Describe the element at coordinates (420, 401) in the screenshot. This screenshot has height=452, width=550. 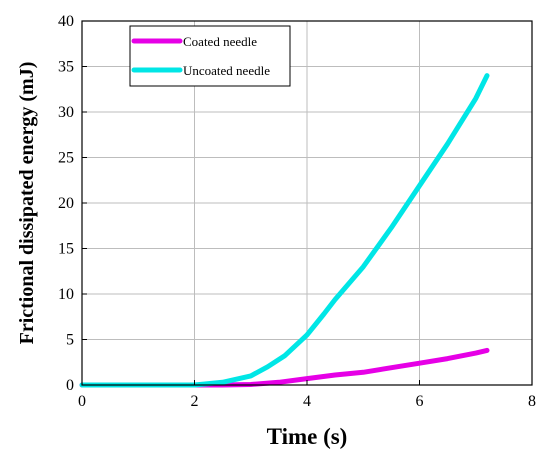
I see `x-tick-label: 6` at that location.